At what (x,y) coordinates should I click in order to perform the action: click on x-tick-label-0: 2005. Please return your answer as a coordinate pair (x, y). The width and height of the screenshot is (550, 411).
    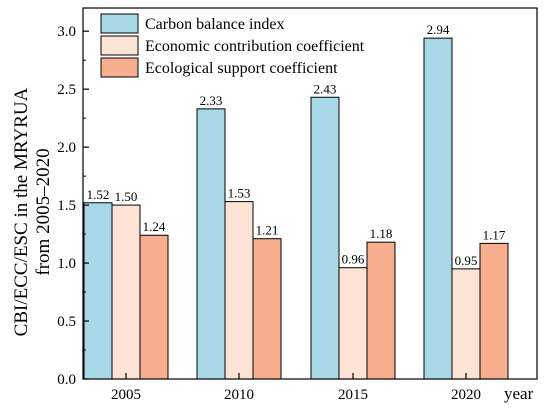
    Looking at the image, I should click on (126, 395).